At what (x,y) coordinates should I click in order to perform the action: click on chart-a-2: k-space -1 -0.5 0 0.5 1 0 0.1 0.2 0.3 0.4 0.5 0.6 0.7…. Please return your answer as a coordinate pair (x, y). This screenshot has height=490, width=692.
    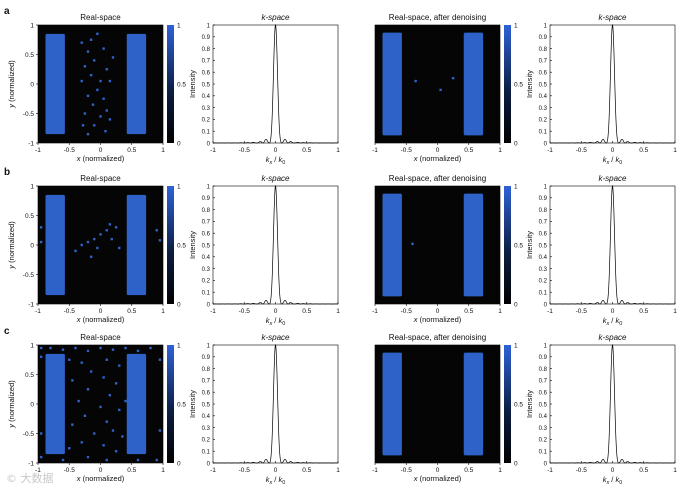
    Looking at the image, I should click on (264, 89).